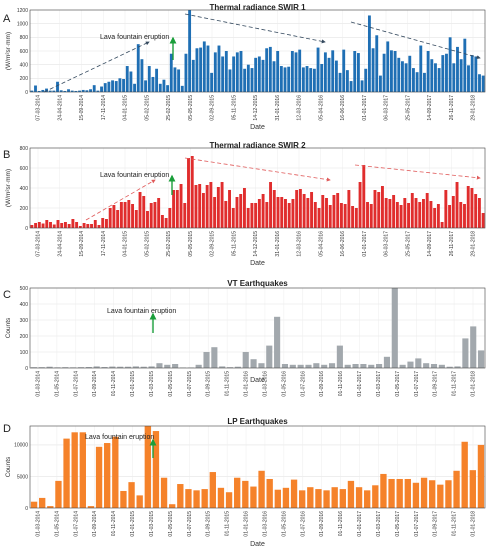 Image resolution: width=495 pixels, height=550 pixels. I want to click on panel-letter: B, so click(6, 155).